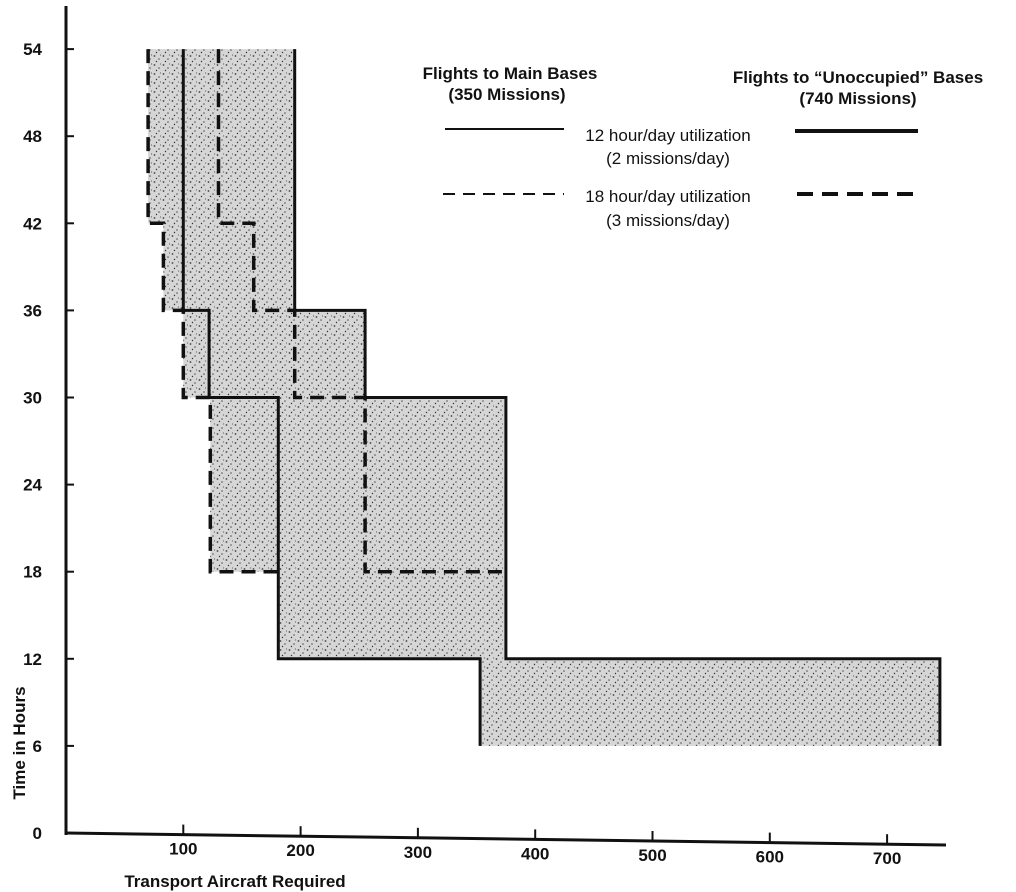 This screenshot has width=1016, height=892. What do you see at coordinates (32, 223) in the screenshot?
I see `y-tick-label-42: 42` at bounding box center [32, 223].